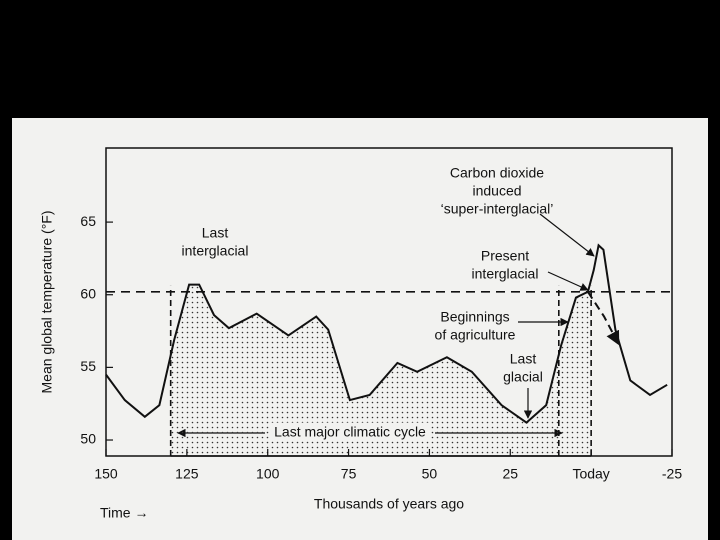 Image resolution: width=720 pixels, height=540 pixels. Describe the element at coordinates (672, 474) in the screenshot. I see `x-tick-label: -25` at that location.